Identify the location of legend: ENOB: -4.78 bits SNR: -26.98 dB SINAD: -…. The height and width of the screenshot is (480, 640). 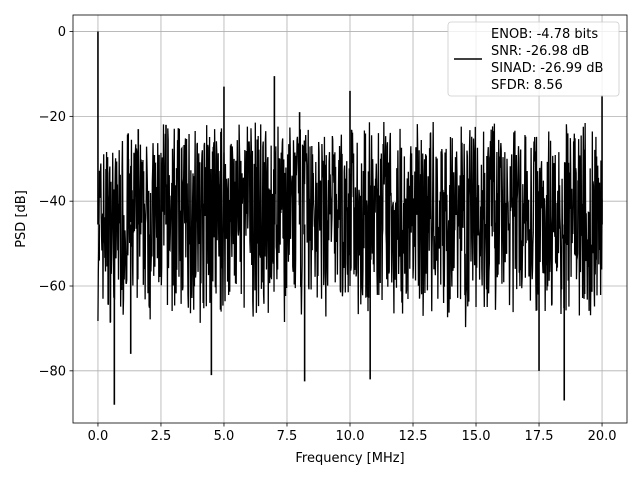
(533, 59).